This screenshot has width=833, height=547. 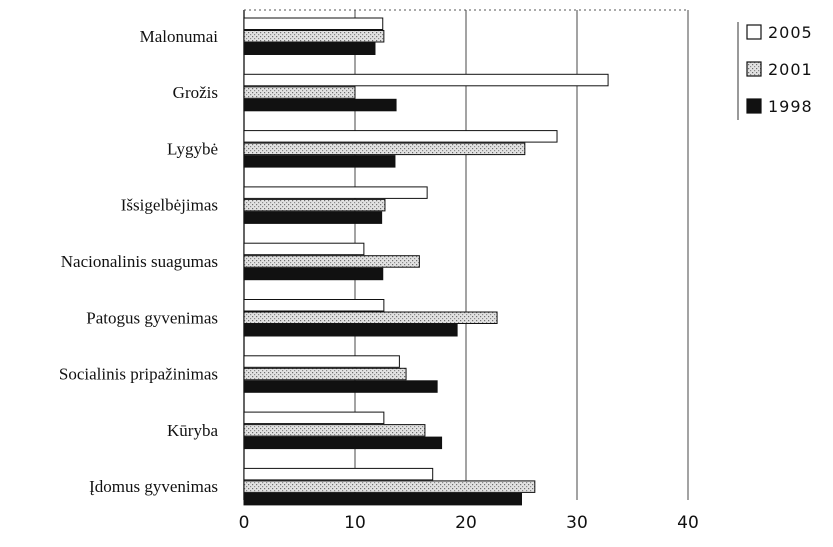 What do you see at coordinates (688, 523) in the screenshot?
I see `x-tick-label-40: 40` at bounding box center [688, 523].